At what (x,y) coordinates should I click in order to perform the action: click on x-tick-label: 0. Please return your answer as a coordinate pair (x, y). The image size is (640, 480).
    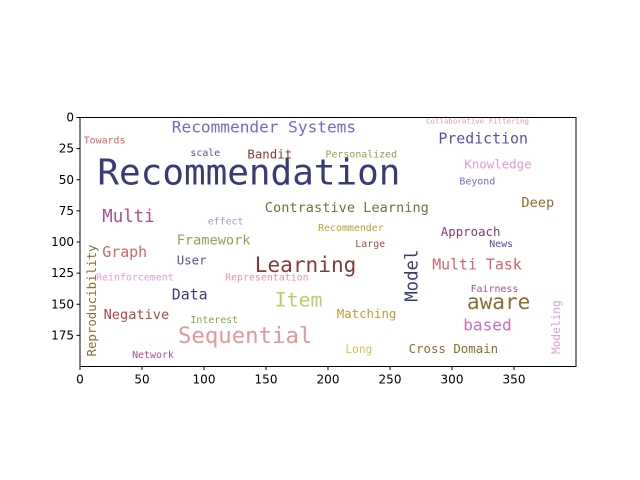
    Looking at the image, I should click on (80, 380).